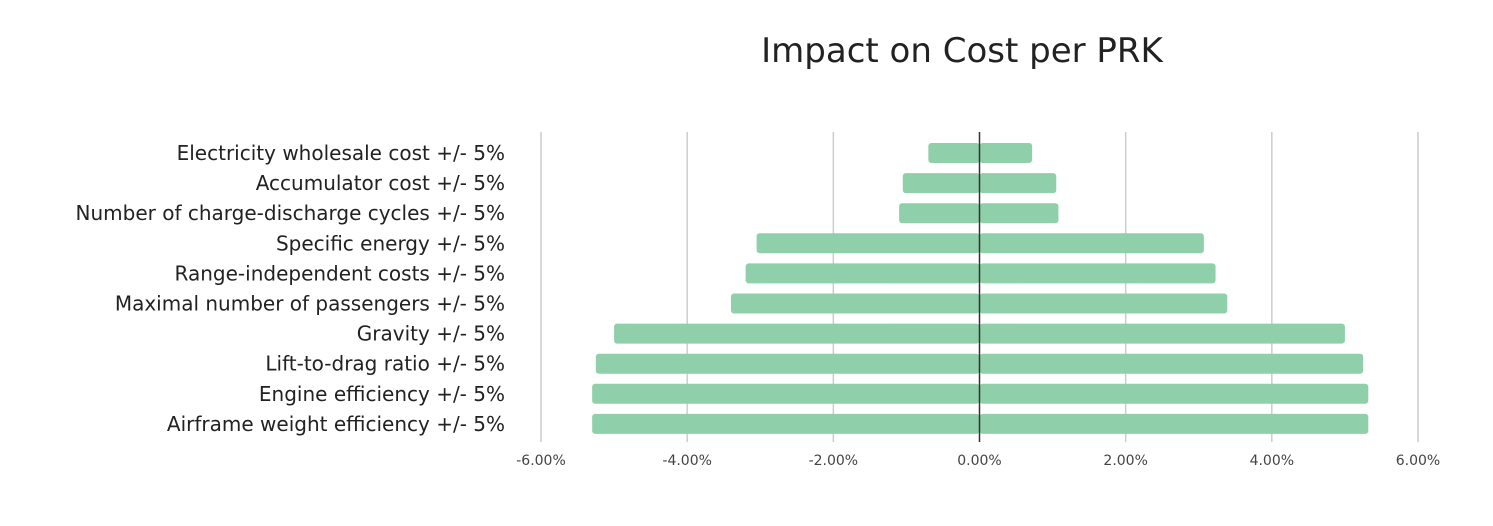 The height and width of the screenshot is (526, 1493). I want to click on x-tick-label: 0.00%, so click(979, 461).